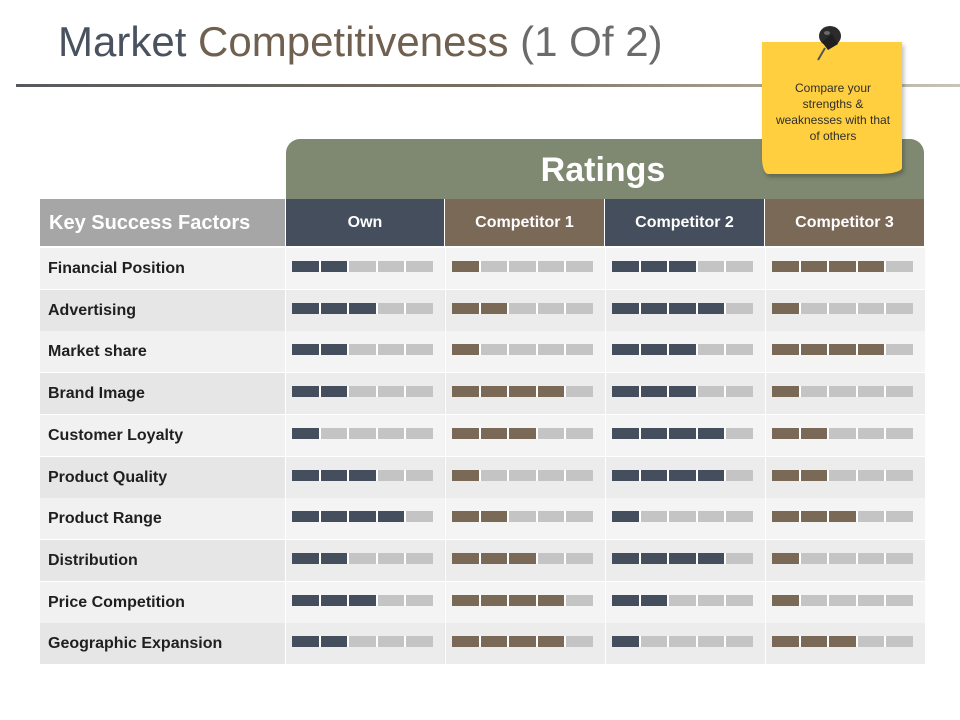  What do you see at coordinates (482, 351) in the screenshot?
I see `table-row: Market share` at bounding box center [482, 351].